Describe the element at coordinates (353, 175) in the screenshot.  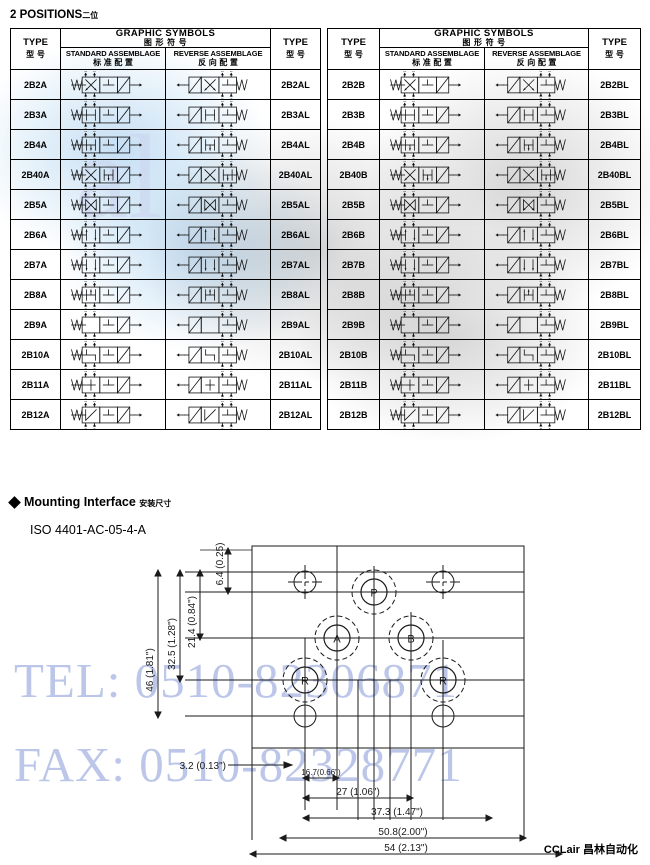
I see `type-cell-left: 2B40B` at that location.